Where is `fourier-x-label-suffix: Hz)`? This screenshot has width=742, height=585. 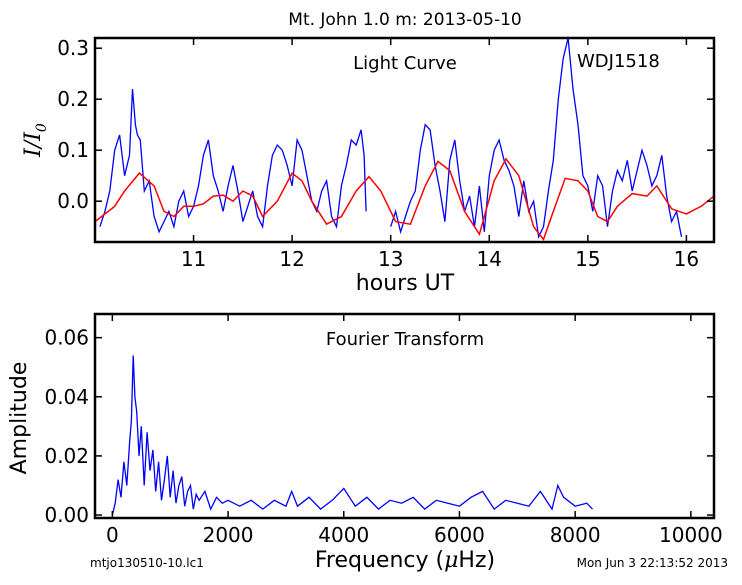
fourier-x-label-suffix: Hz) is located at coordinates (476, 560).